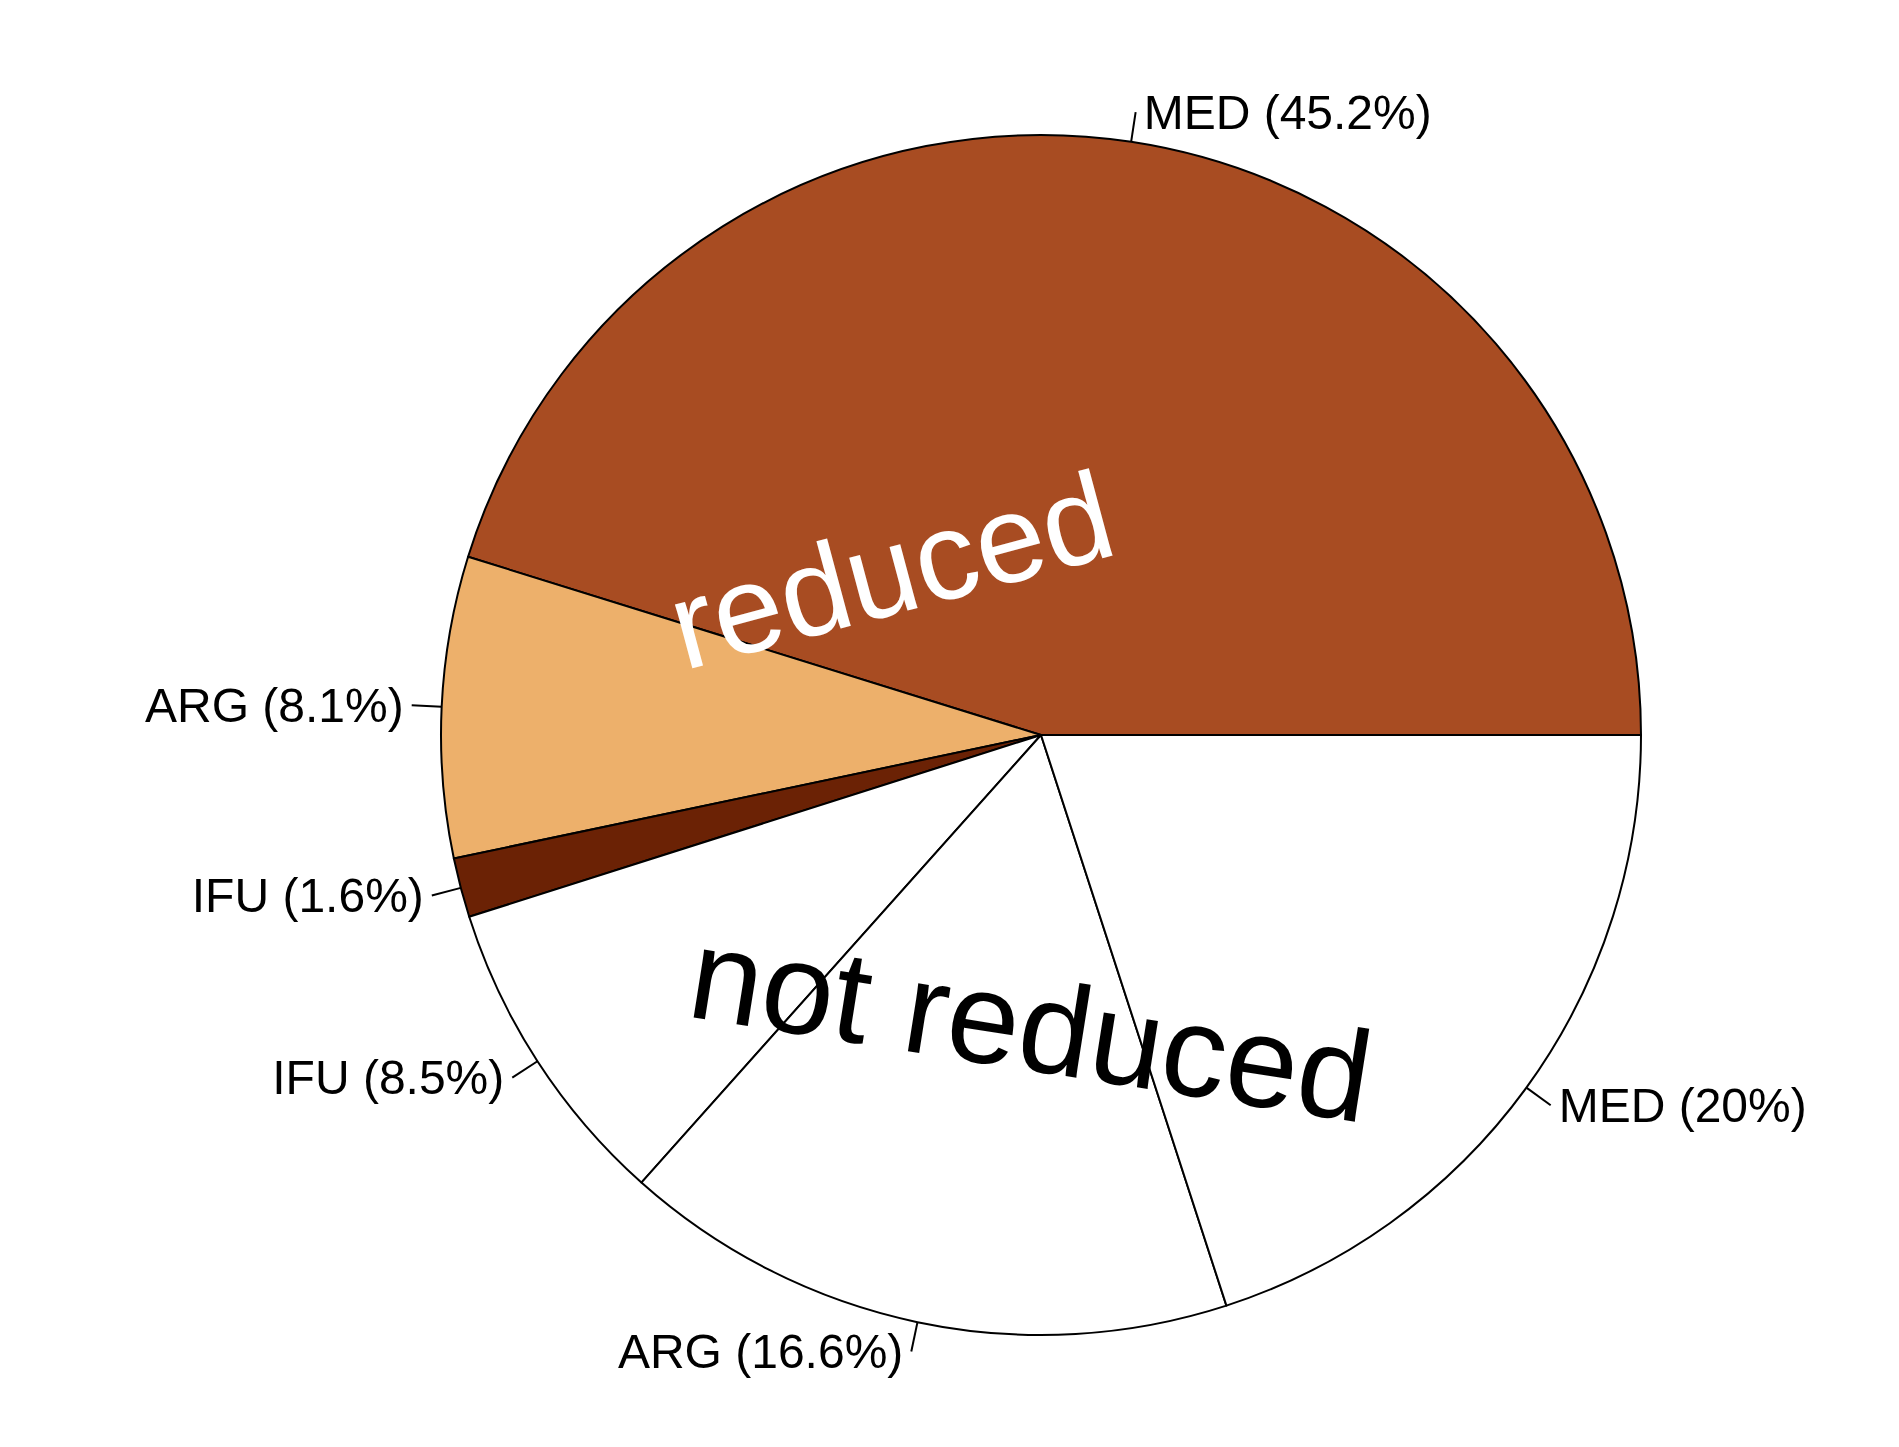 The height and width of the screenshot is (1447, 1899). Describe the element at coordinates (891, 570) in the screenshot. I see `text: reduced` at that location.